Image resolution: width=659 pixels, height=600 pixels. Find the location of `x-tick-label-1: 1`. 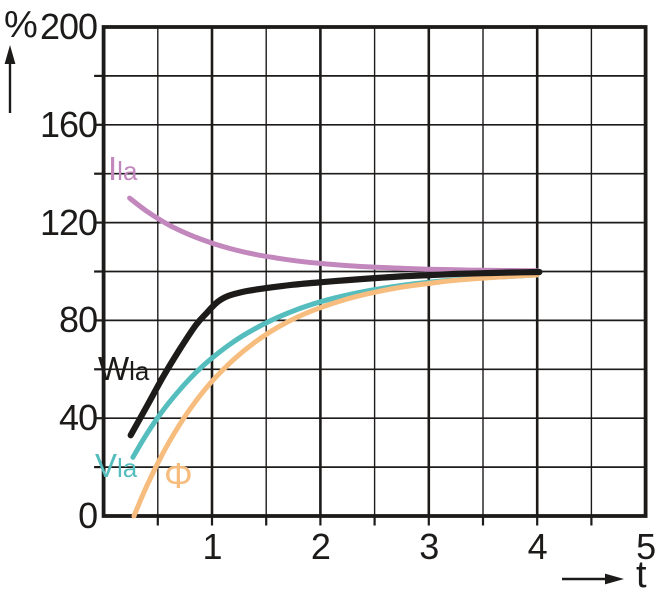

x-tick-label-1: 1 is located at coordinates (212, 546).